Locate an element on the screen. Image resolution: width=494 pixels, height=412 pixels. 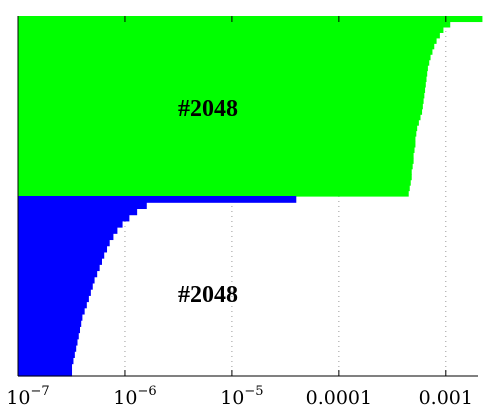
x-tick-label: 0.001 is located at coordinates (446, 398).